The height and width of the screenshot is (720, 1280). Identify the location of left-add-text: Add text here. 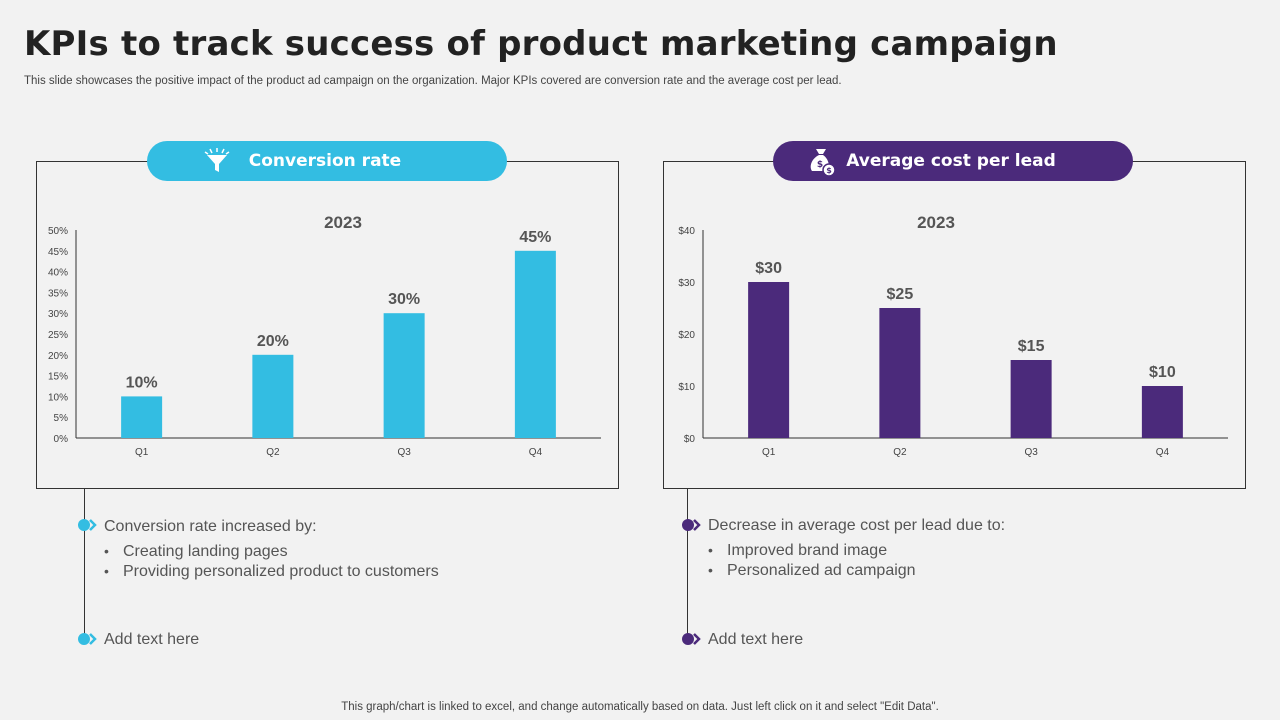
(152, 639).